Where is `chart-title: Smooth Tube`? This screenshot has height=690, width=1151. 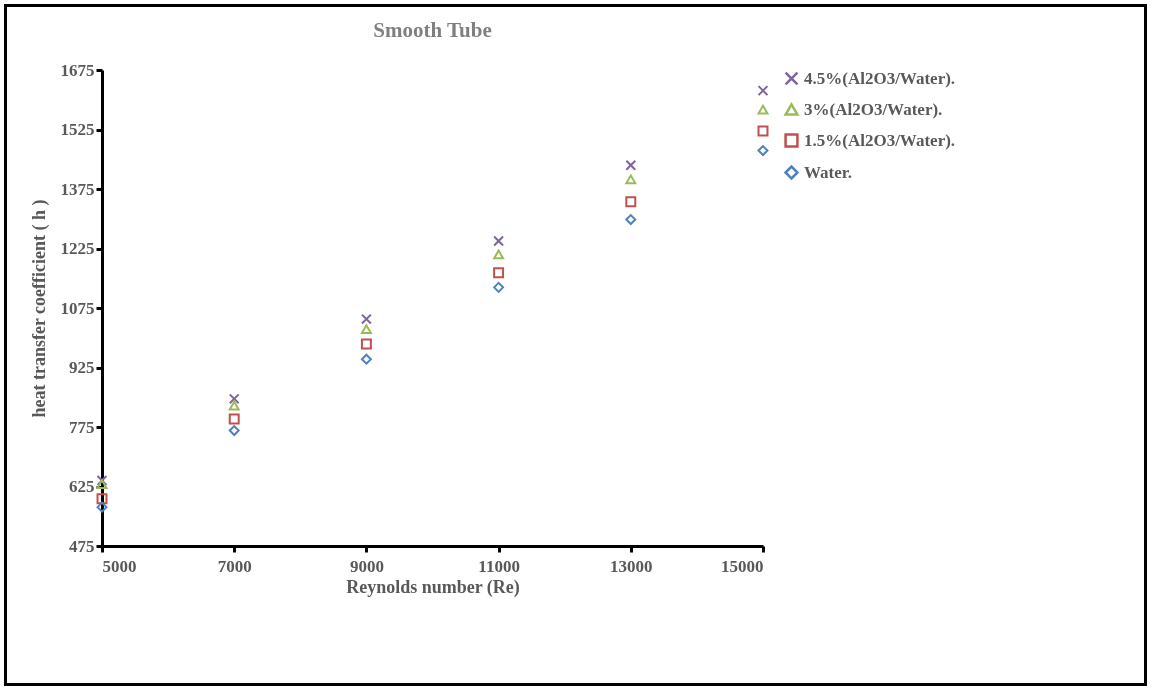
chart-title: Smooth Tube is located at coordinates (432, 30).